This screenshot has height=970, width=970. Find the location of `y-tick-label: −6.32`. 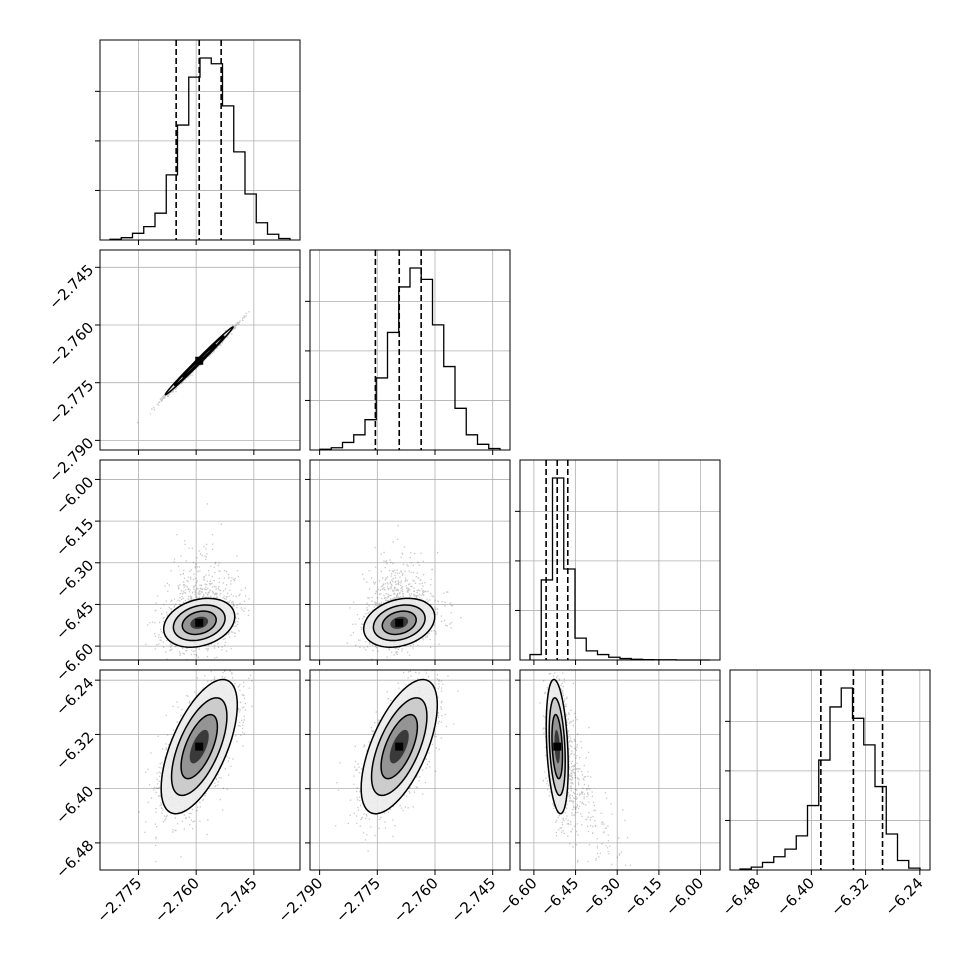

y-tick-label: −6.32 is located at coordinates (74, 750).